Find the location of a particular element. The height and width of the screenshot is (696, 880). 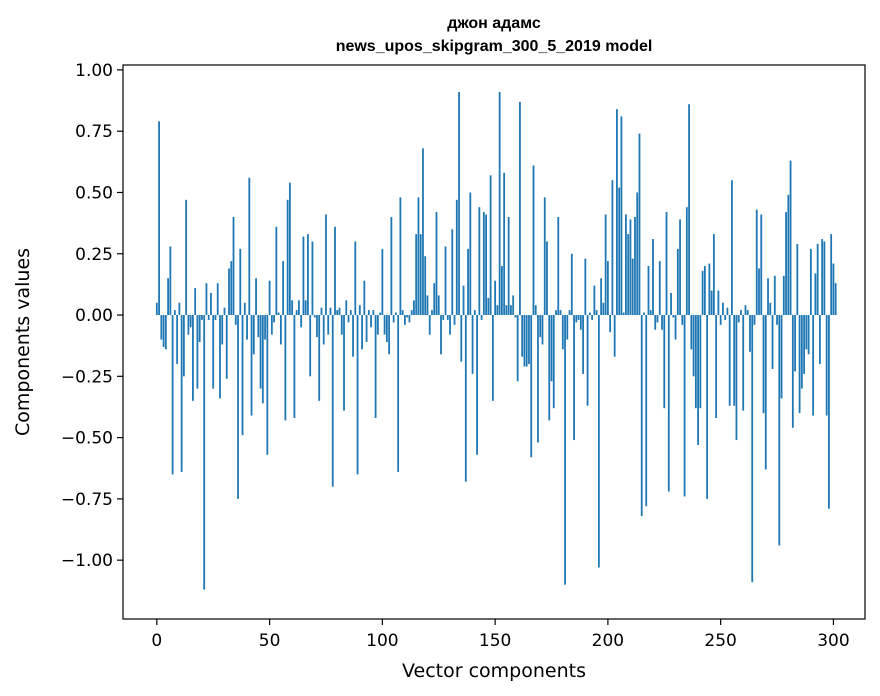

y-tick-label: 0.00 is located at coordinates (94, 316).